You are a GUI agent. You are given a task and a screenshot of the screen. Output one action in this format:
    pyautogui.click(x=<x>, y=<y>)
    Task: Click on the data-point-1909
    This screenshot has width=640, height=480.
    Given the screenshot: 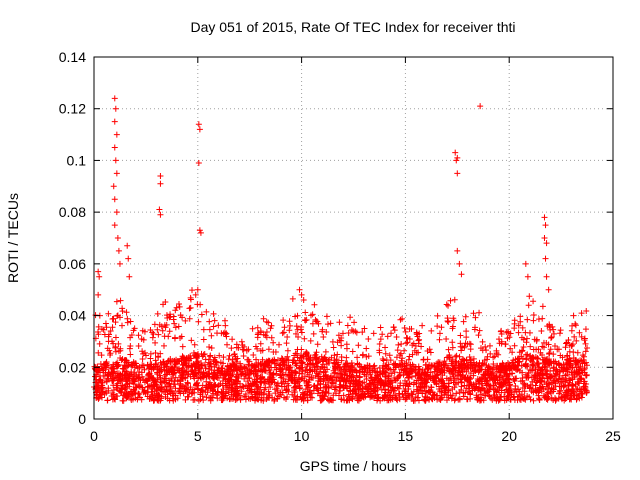 What is the action you would take?
    pyautogui.click(x=141, y=339)
    